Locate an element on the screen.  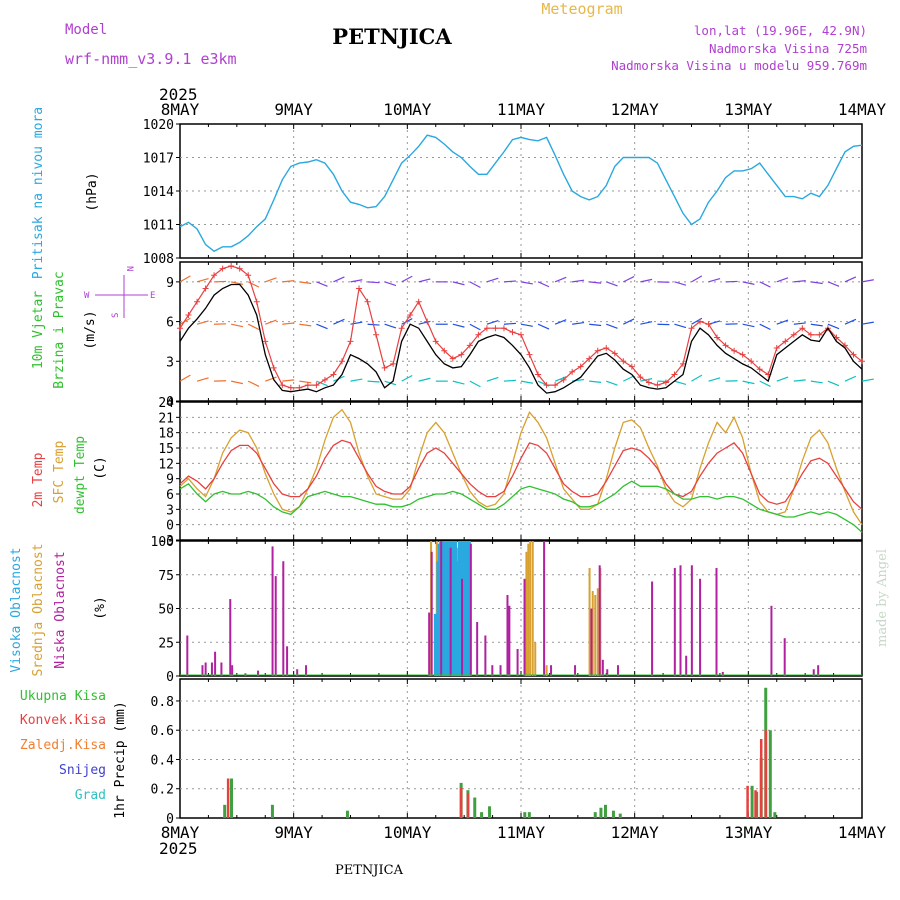
y-tick-label: 0.8 is located at coordinates (162, 702).